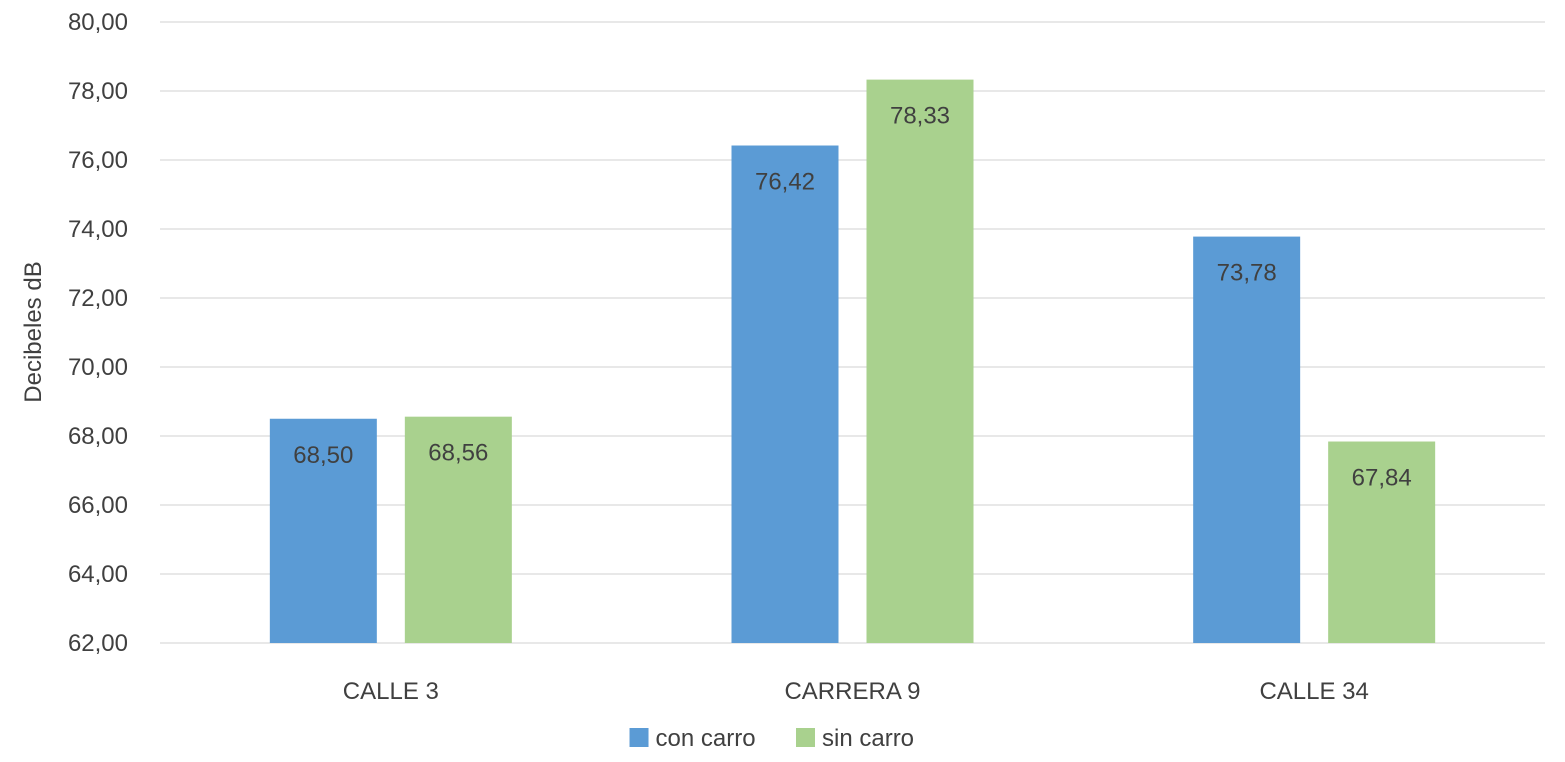 This screenshot has width=1565, height=762. Describe the element at coordinates (771, 738) in the screenshot. I see `legend: con carro sin carro` at that location.